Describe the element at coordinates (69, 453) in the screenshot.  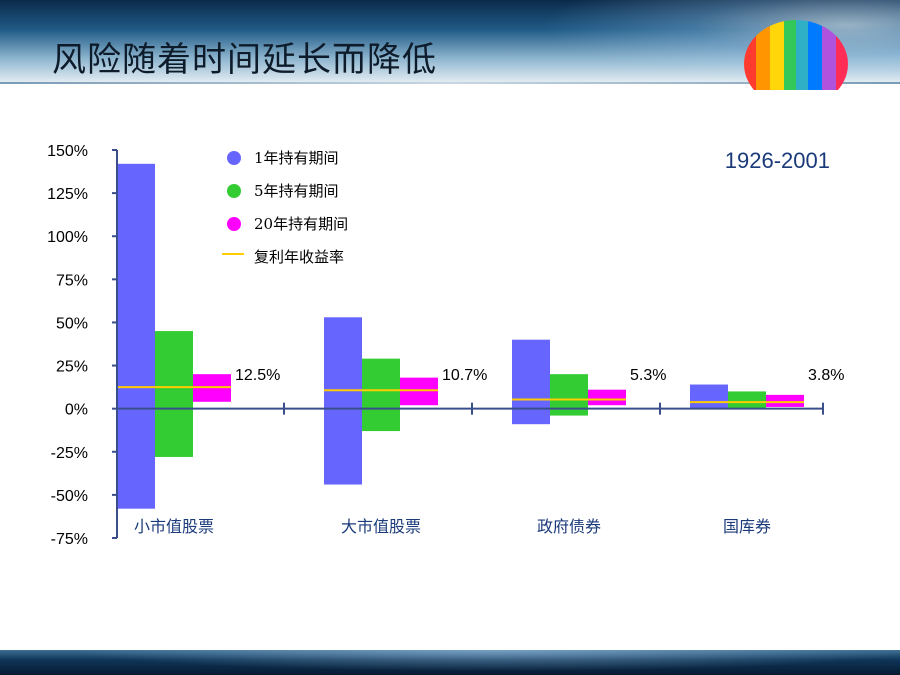
I see `y-tick-label: -25%` at that location.